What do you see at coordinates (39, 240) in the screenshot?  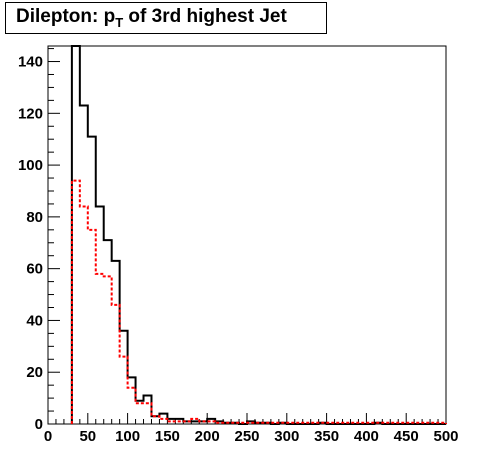 I see `y-axis: 0 20 40 60 80 100 120 140` at bounding box center [39, 240].